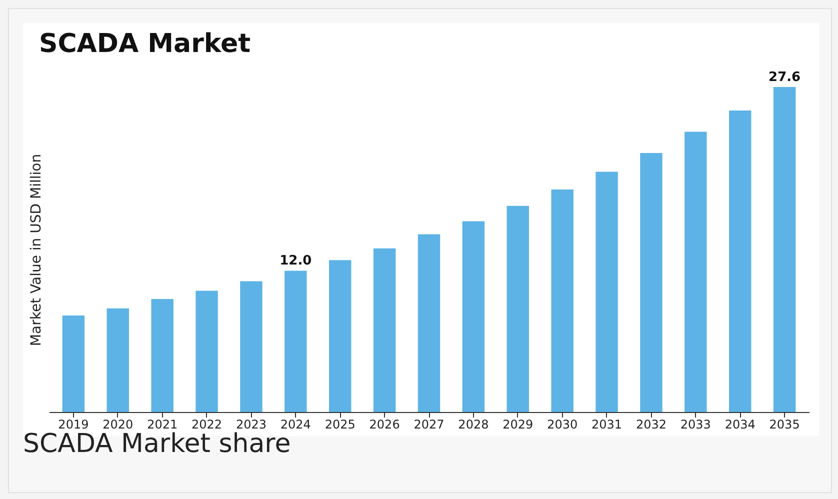 This screenshot has height=499, width=838. I want to click on x-tick-label: 2031, so click(607, 425).